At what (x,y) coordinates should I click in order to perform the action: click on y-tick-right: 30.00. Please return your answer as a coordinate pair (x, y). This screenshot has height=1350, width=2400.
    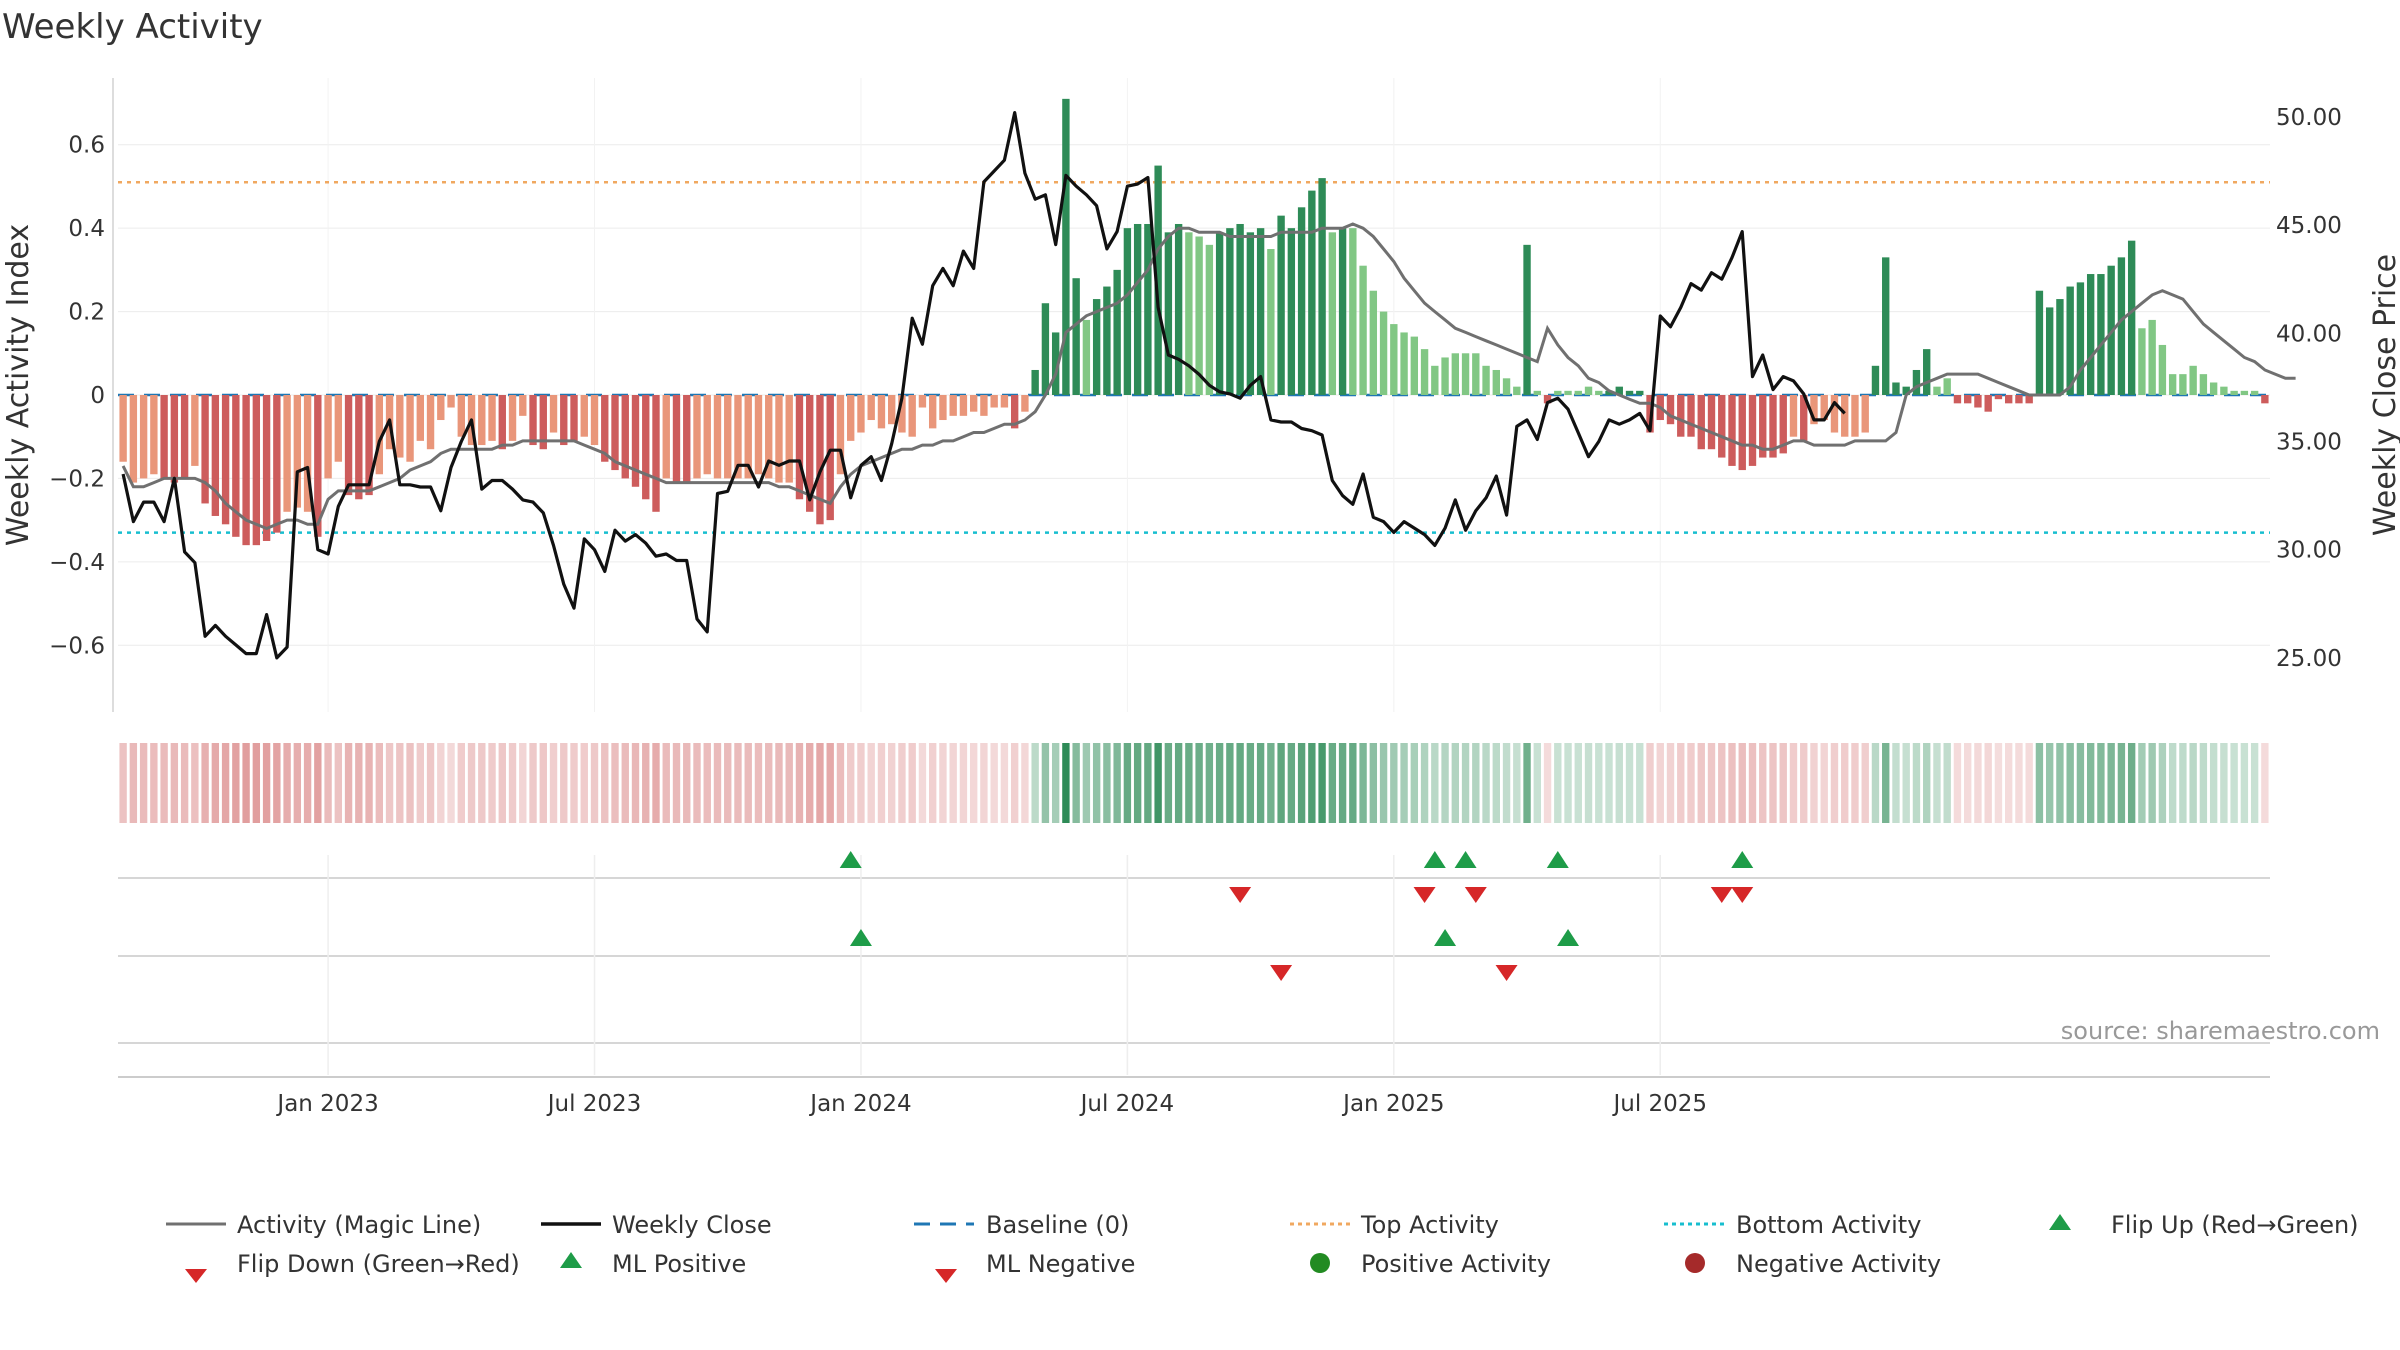
    Looking at the image, I should click on (2309, 551).